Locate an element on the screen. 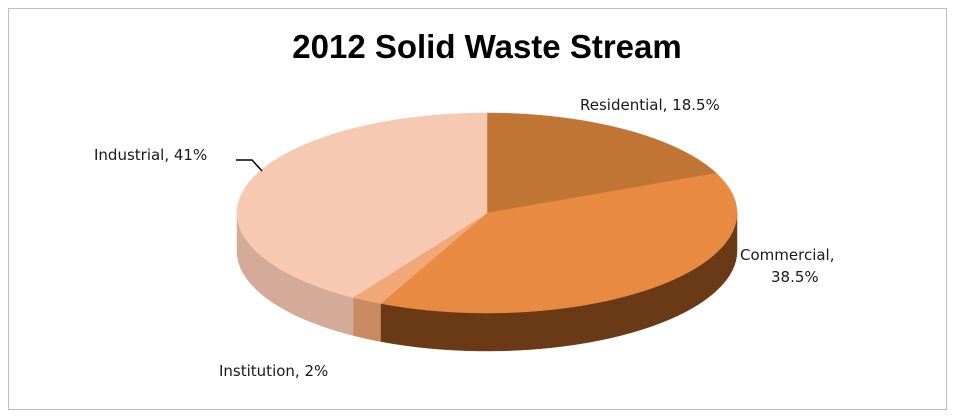 This screenshot has height=418, width=956. label-commercial-line1: Commercial, is located at coordinates (787, 255).